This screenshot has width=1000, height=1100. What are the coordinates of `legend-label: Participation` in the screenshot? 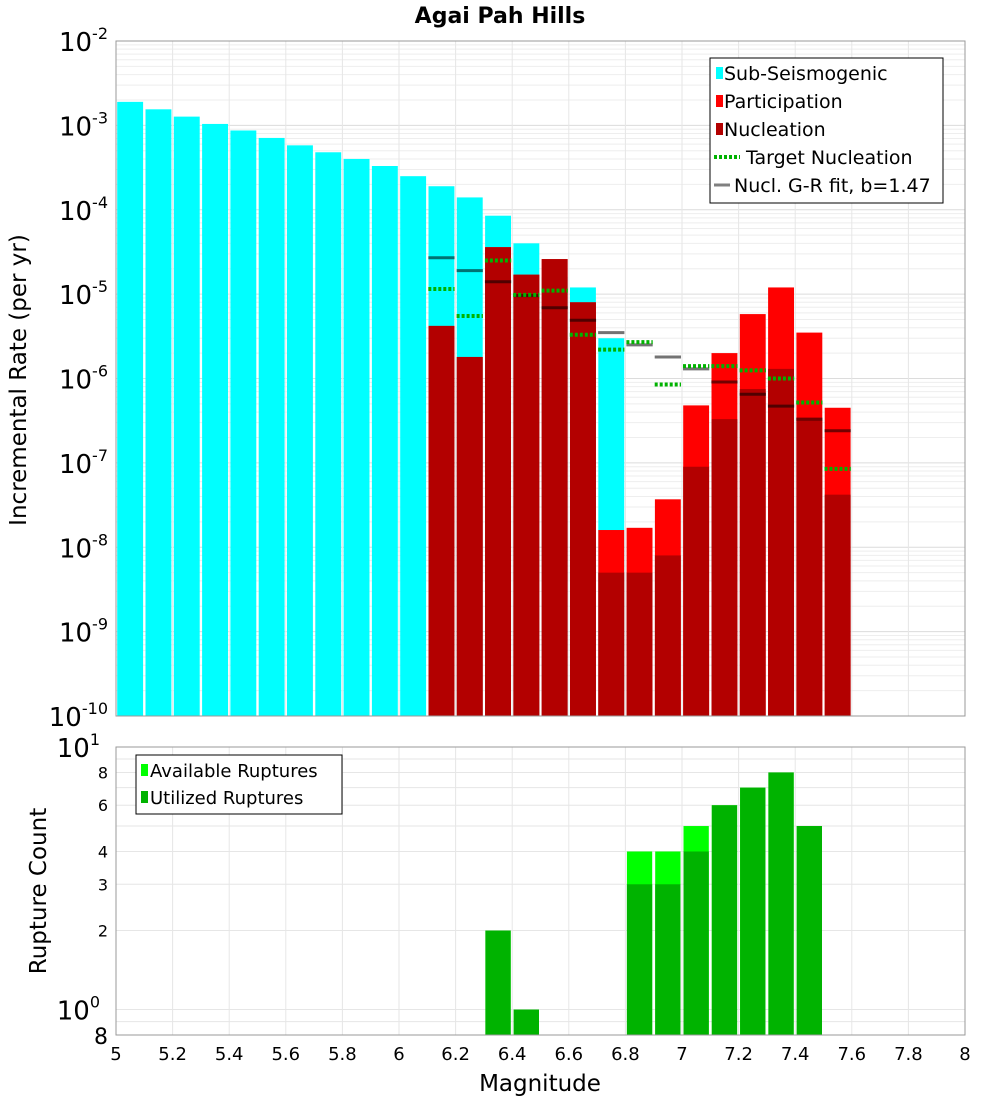 It's located at (783, 102).